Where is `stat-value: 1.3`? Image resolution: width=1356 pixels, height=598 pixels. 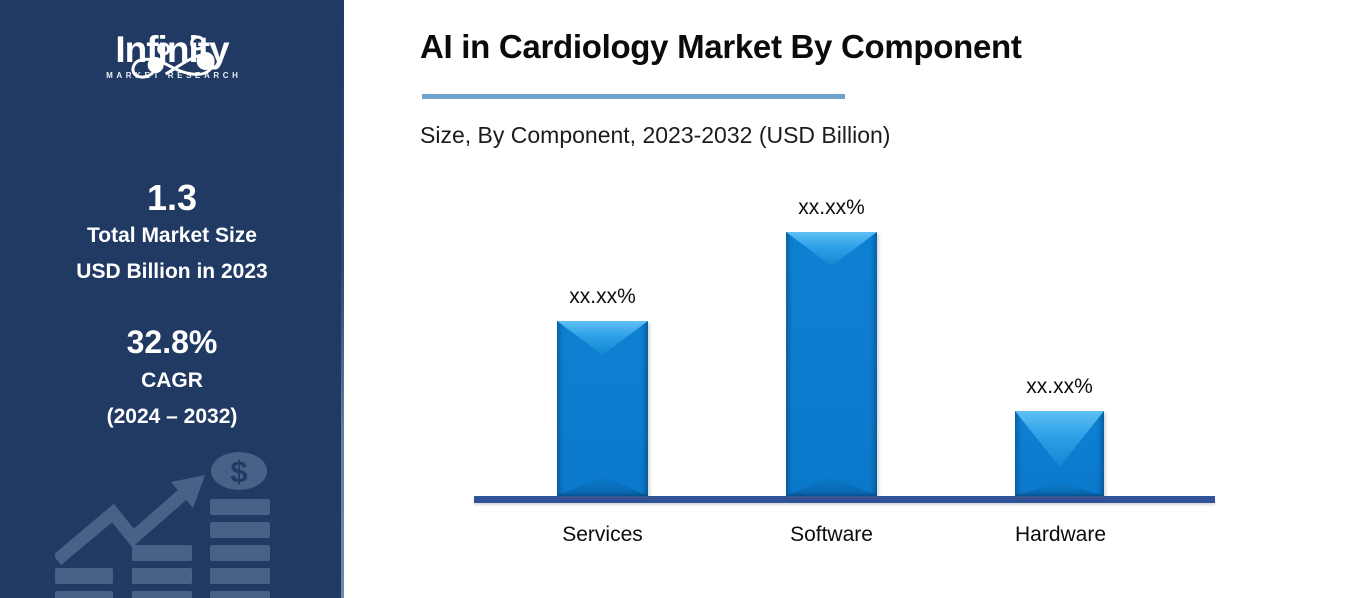
stat-value: 1.3 is located at coordinates (172, 197).